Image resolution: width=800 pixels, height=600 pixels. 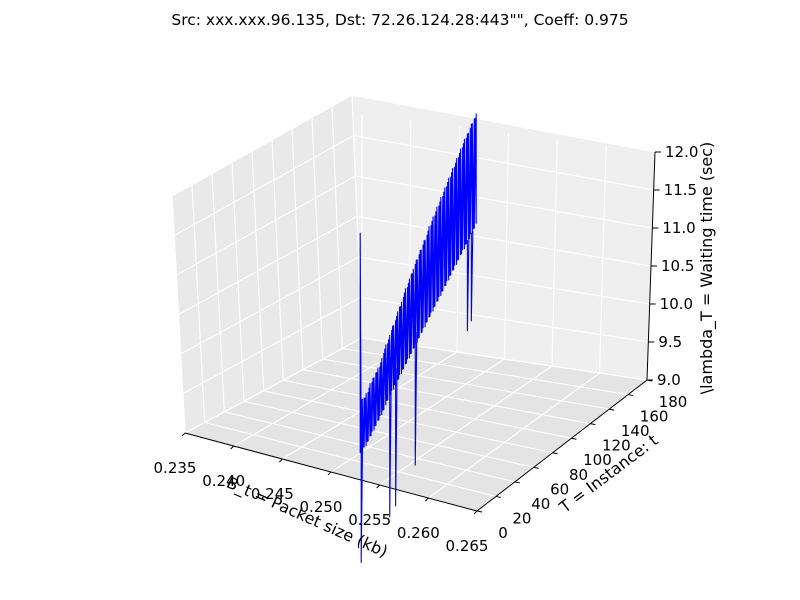 I want to click on z-tick-label: 12.0, so click(x=681, y=152).